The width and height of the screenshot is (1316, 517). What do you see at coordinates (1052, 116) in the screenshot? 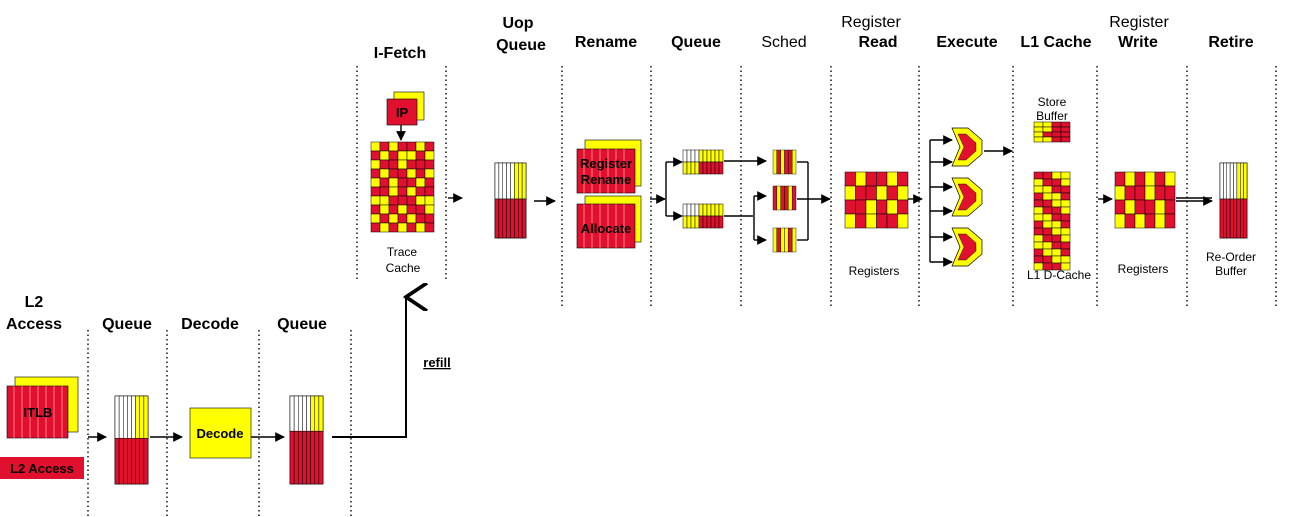
I see `store-buffer-label-line2: Buffer` at bounding box center [1052, 116].